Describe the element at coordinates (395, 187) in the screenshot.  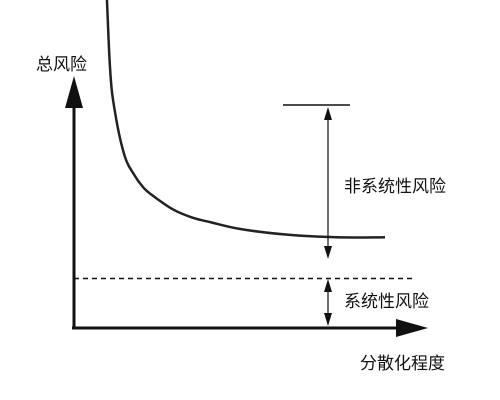
I see `unsystematic-risk-label: 非系统性风险` at that location.